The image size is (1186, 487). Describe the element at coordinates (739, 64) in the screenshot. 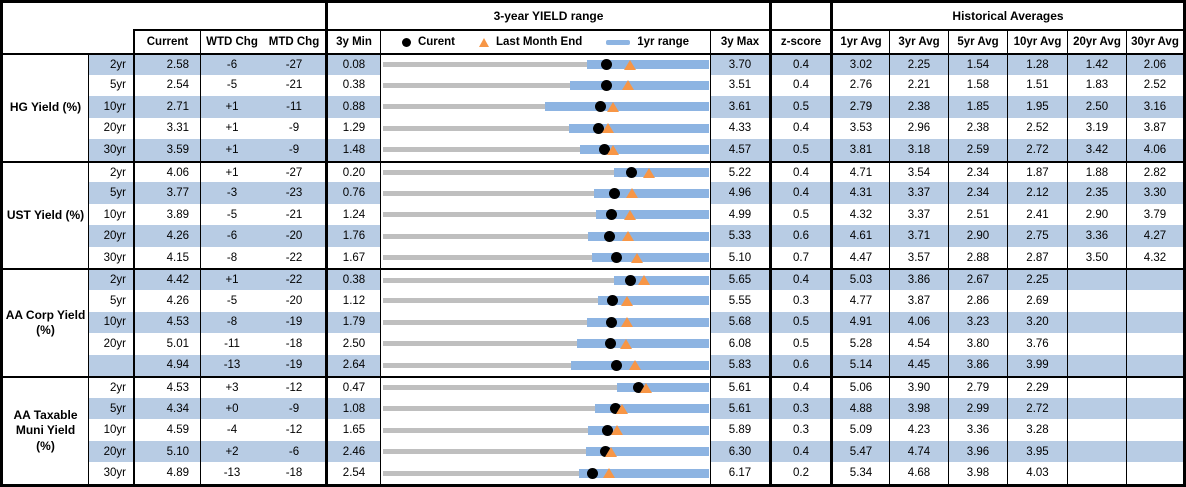

I see `cell-3y-max: 3.70` at that location.